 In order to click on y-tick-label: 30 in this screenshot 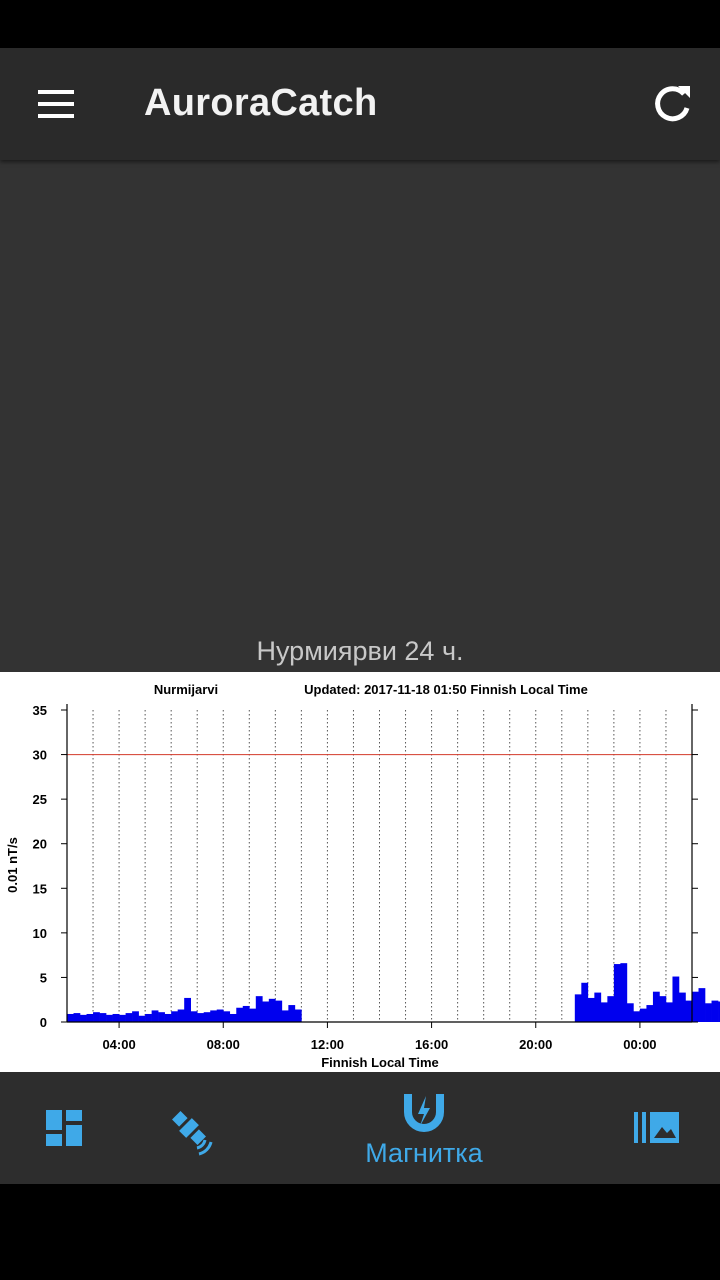, I will do `click(40, 755)`.